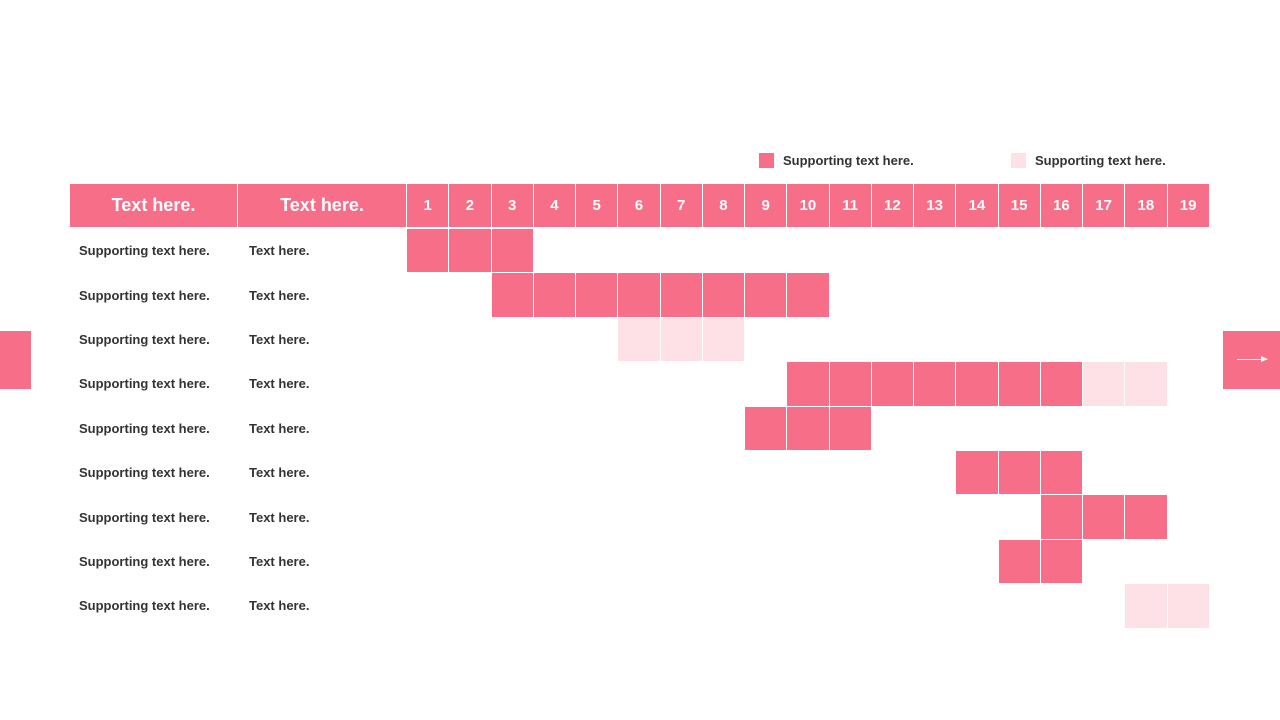 Image resolution: width=1280 pixels, height=720 pixels. What do you see at coordinates (1061, 205) in the screenshot?
I see `header-day-16: 16` at bounding box center [1061, 205].